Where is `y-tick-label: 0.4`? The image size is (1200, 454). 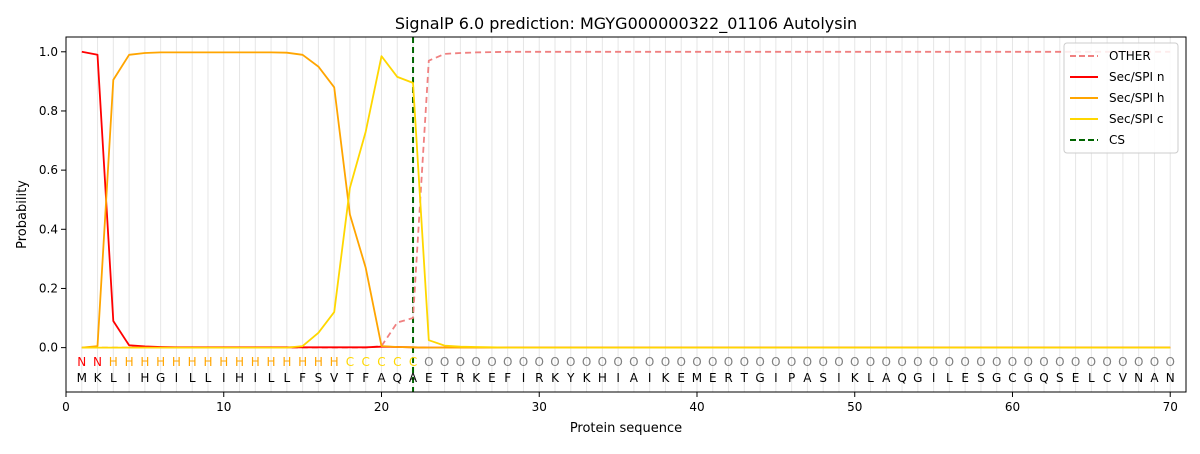 y-tick-label: 0.4 is located at coordinates (48, 229).